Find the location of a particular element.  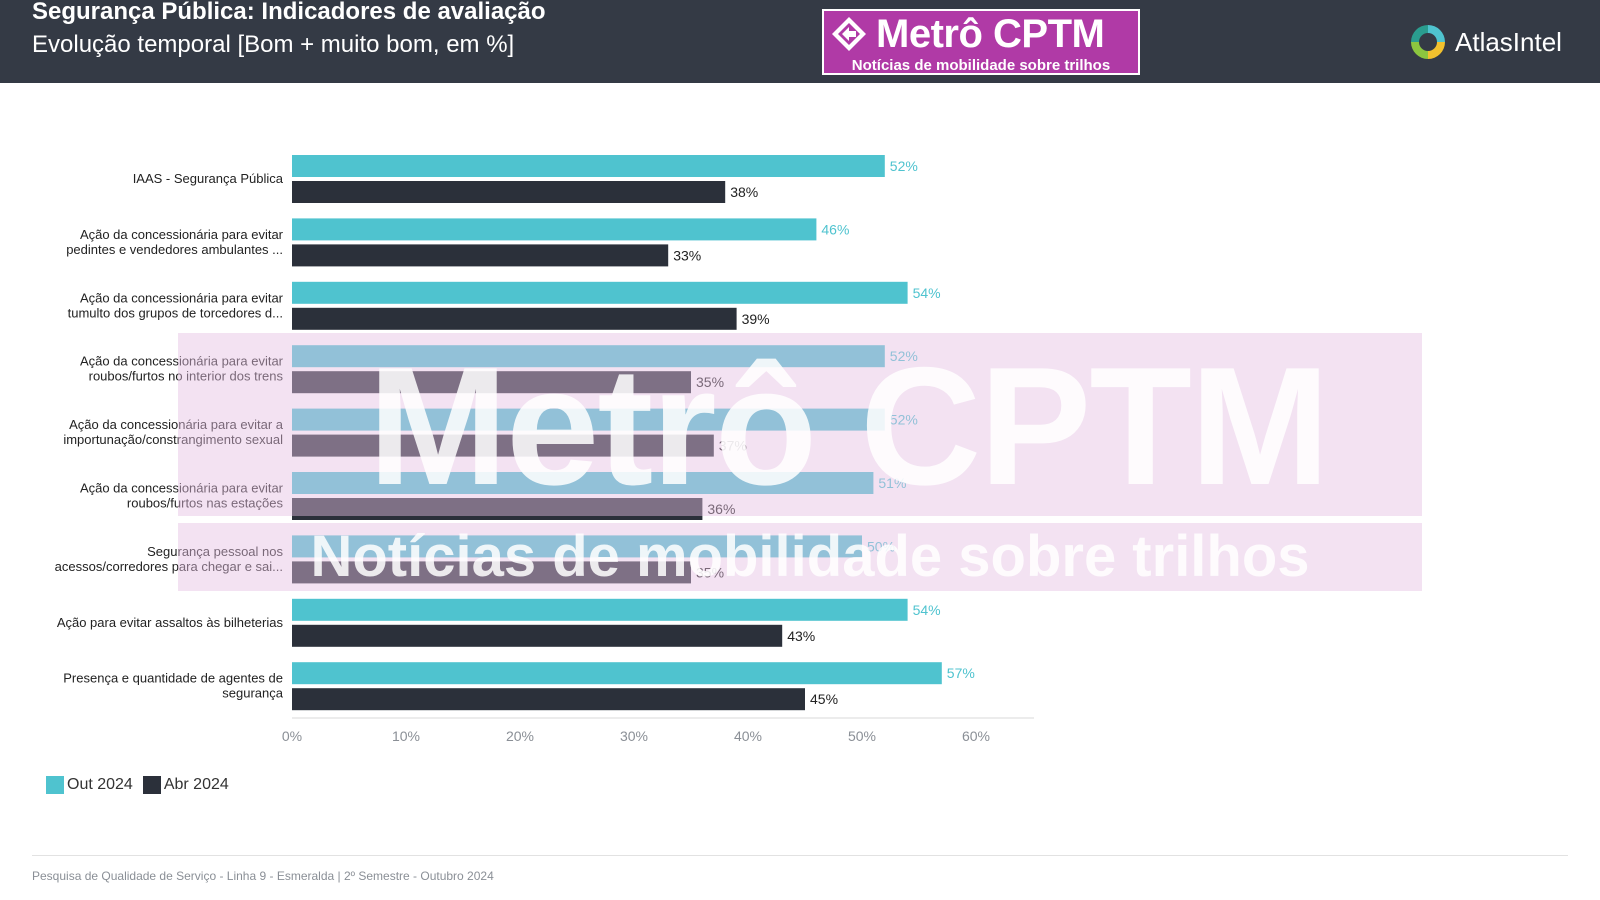

x-tick-label: 0% is located at coordinates (292, 736).